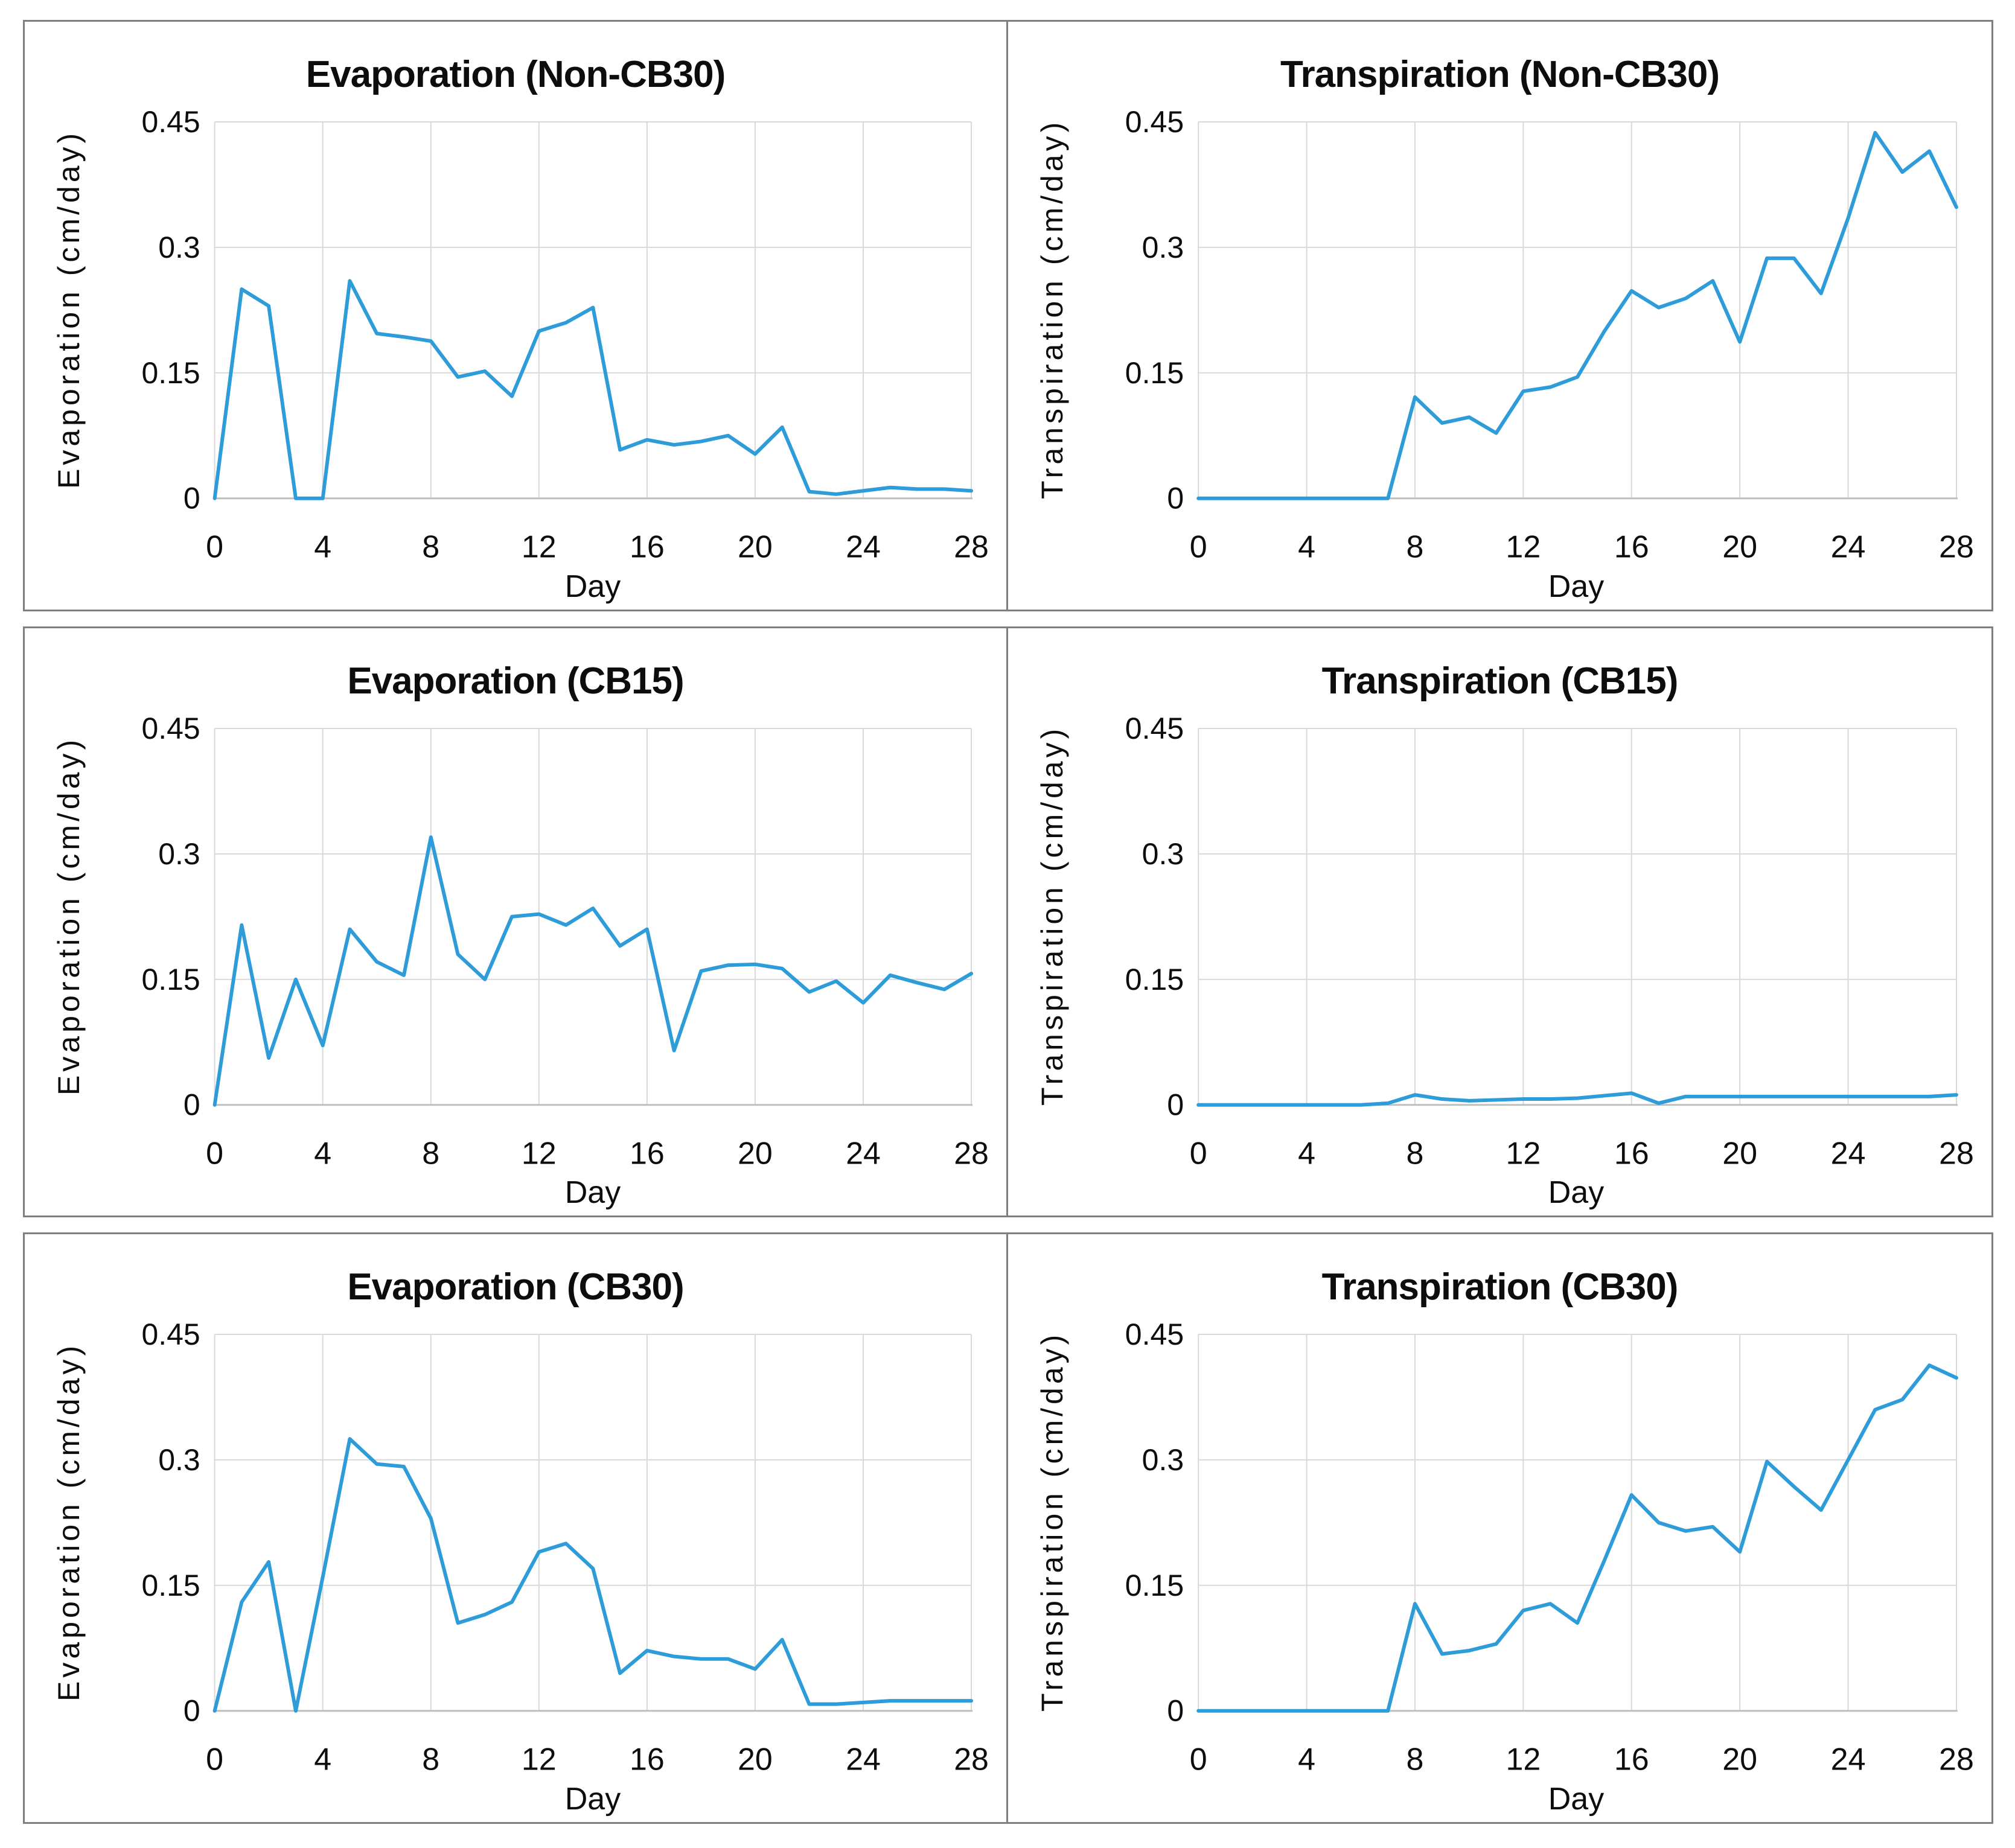 This screenshot has height=1848, width=2015. Describe the element at coordinates (515, 681) in the screenshot. I see `chart-title: Evaporation (CB15)` at that location.